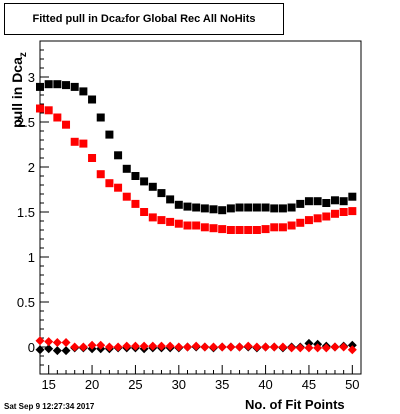  I want to click on x-tick-label: 50, so click(352, 384).